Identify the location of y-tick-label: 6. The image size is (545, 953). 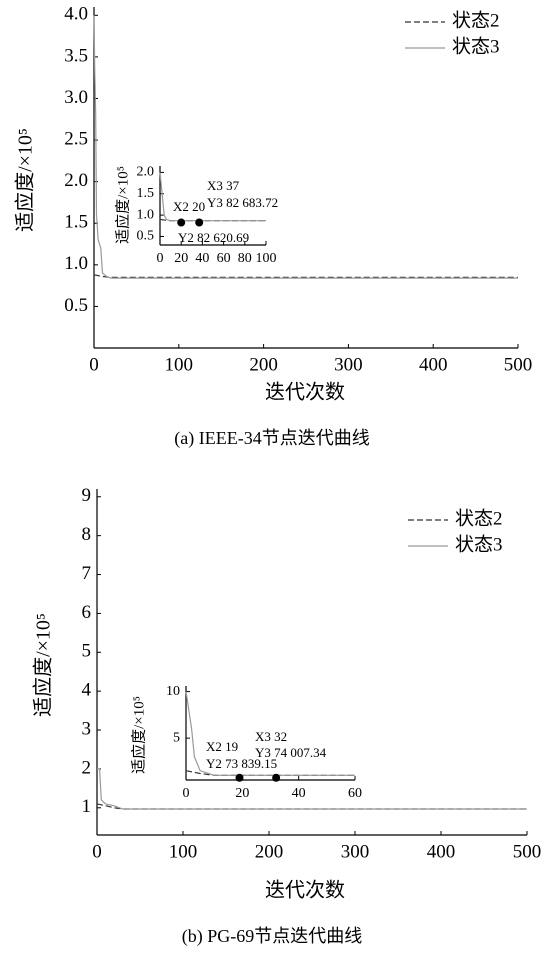
(87, 612).